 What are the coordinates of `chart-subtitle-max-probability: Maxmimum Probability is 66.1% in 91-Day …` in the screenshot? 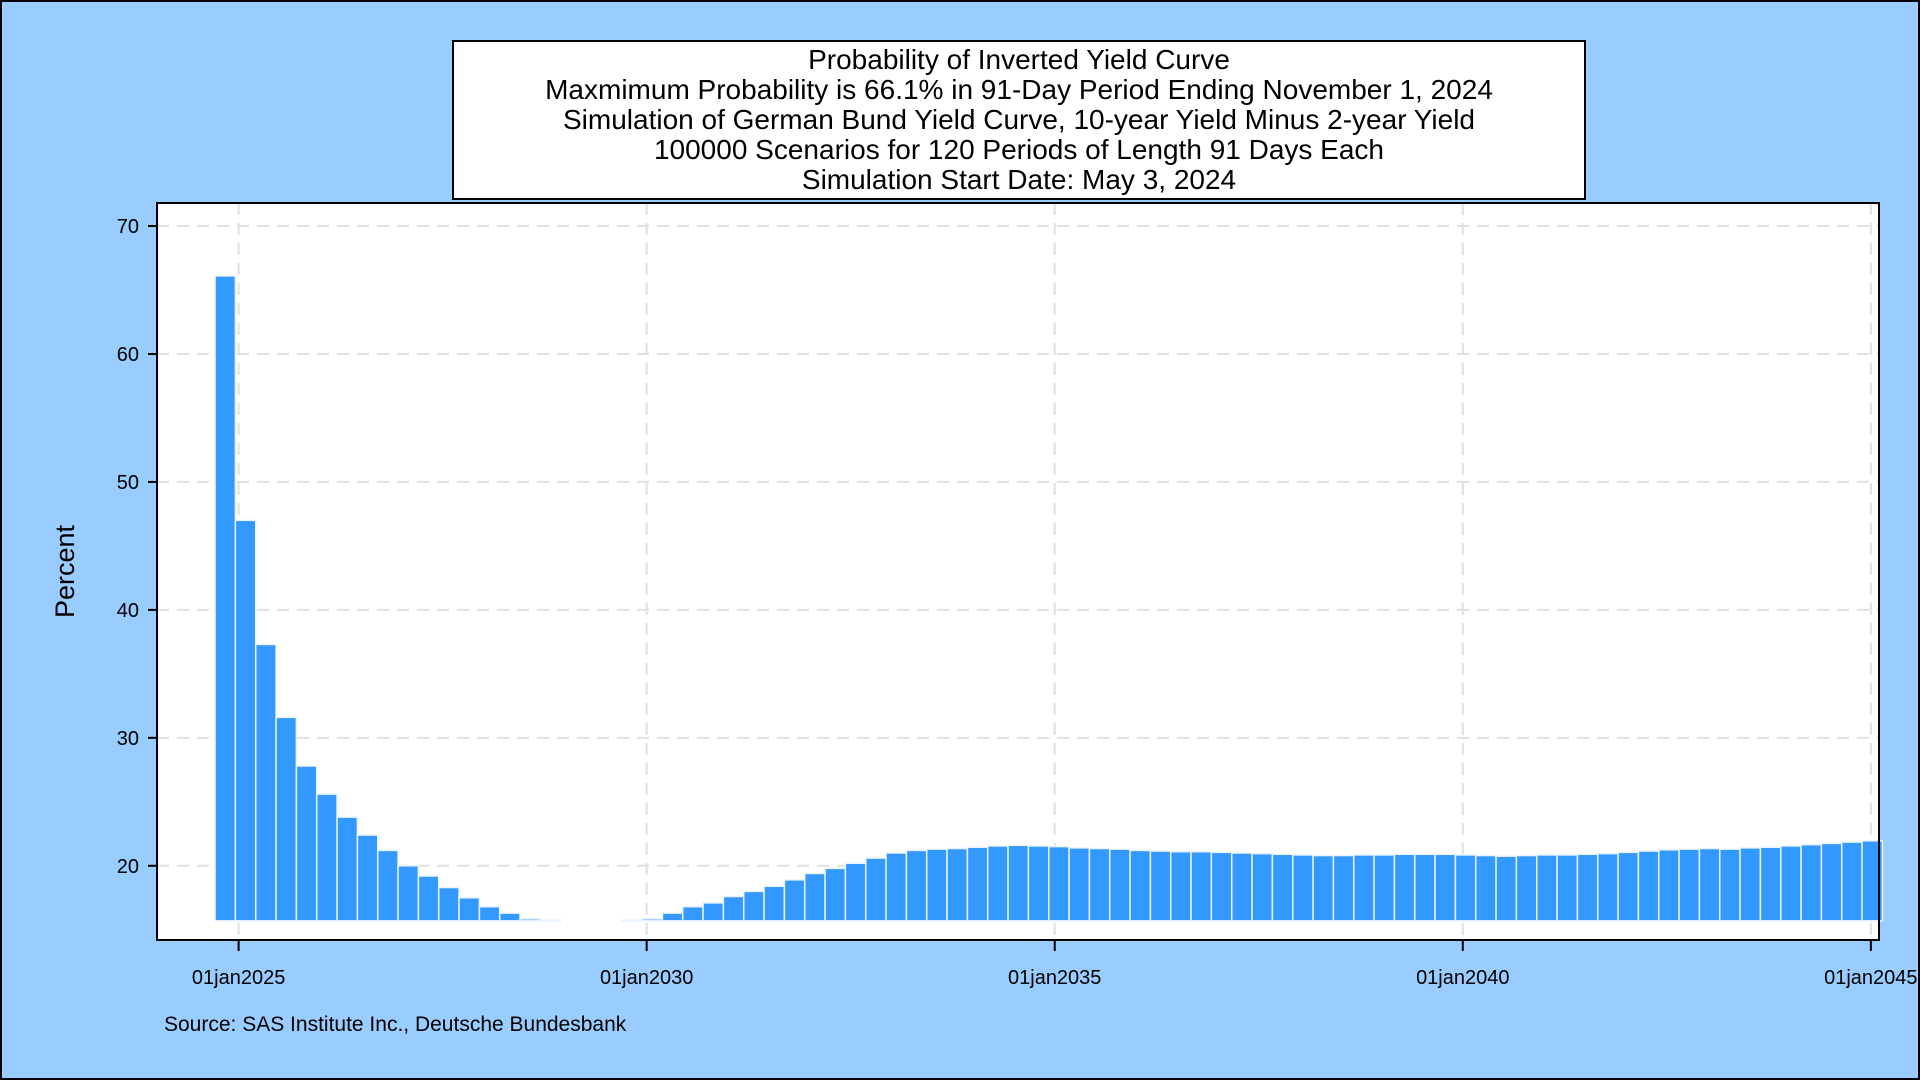 It's located at (1019, 89).